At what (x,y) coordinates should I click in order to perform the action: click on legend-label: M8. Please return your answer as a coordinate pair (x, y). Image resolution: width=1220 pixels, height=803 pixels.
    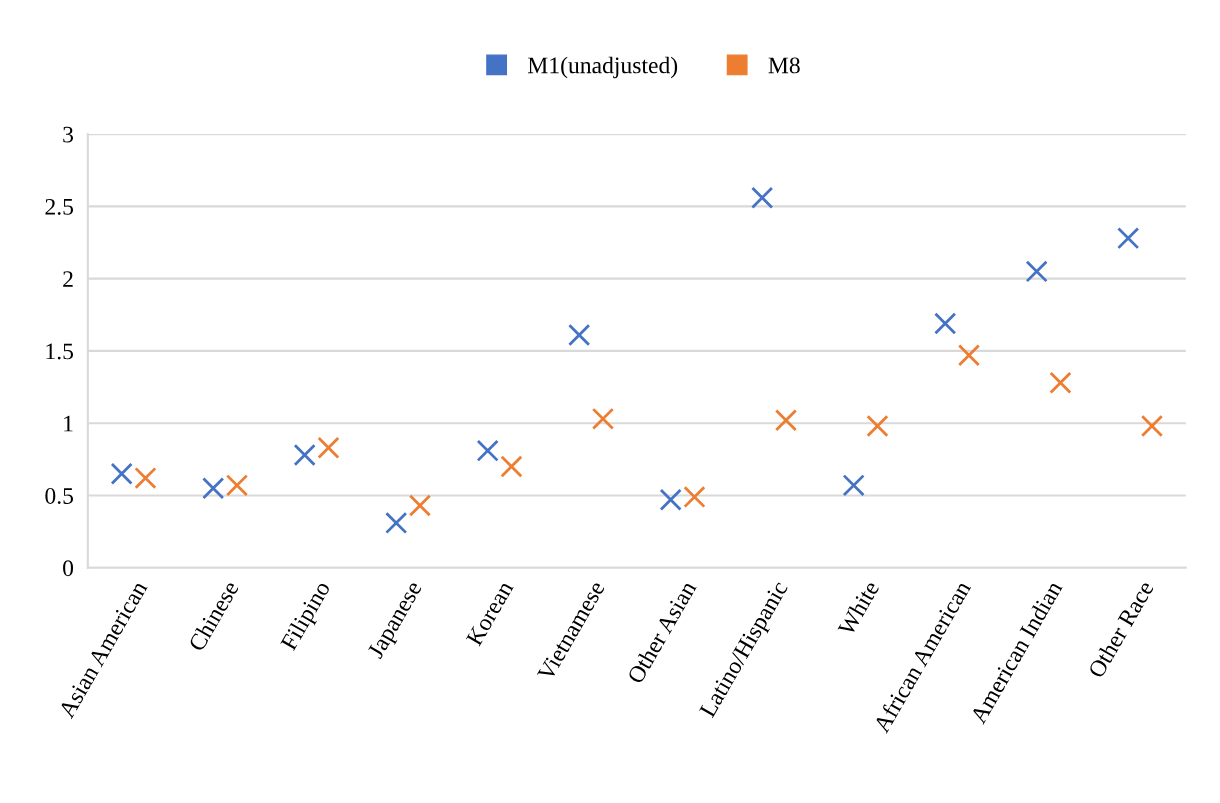
    Looking at the image, I should click on (784, 65).